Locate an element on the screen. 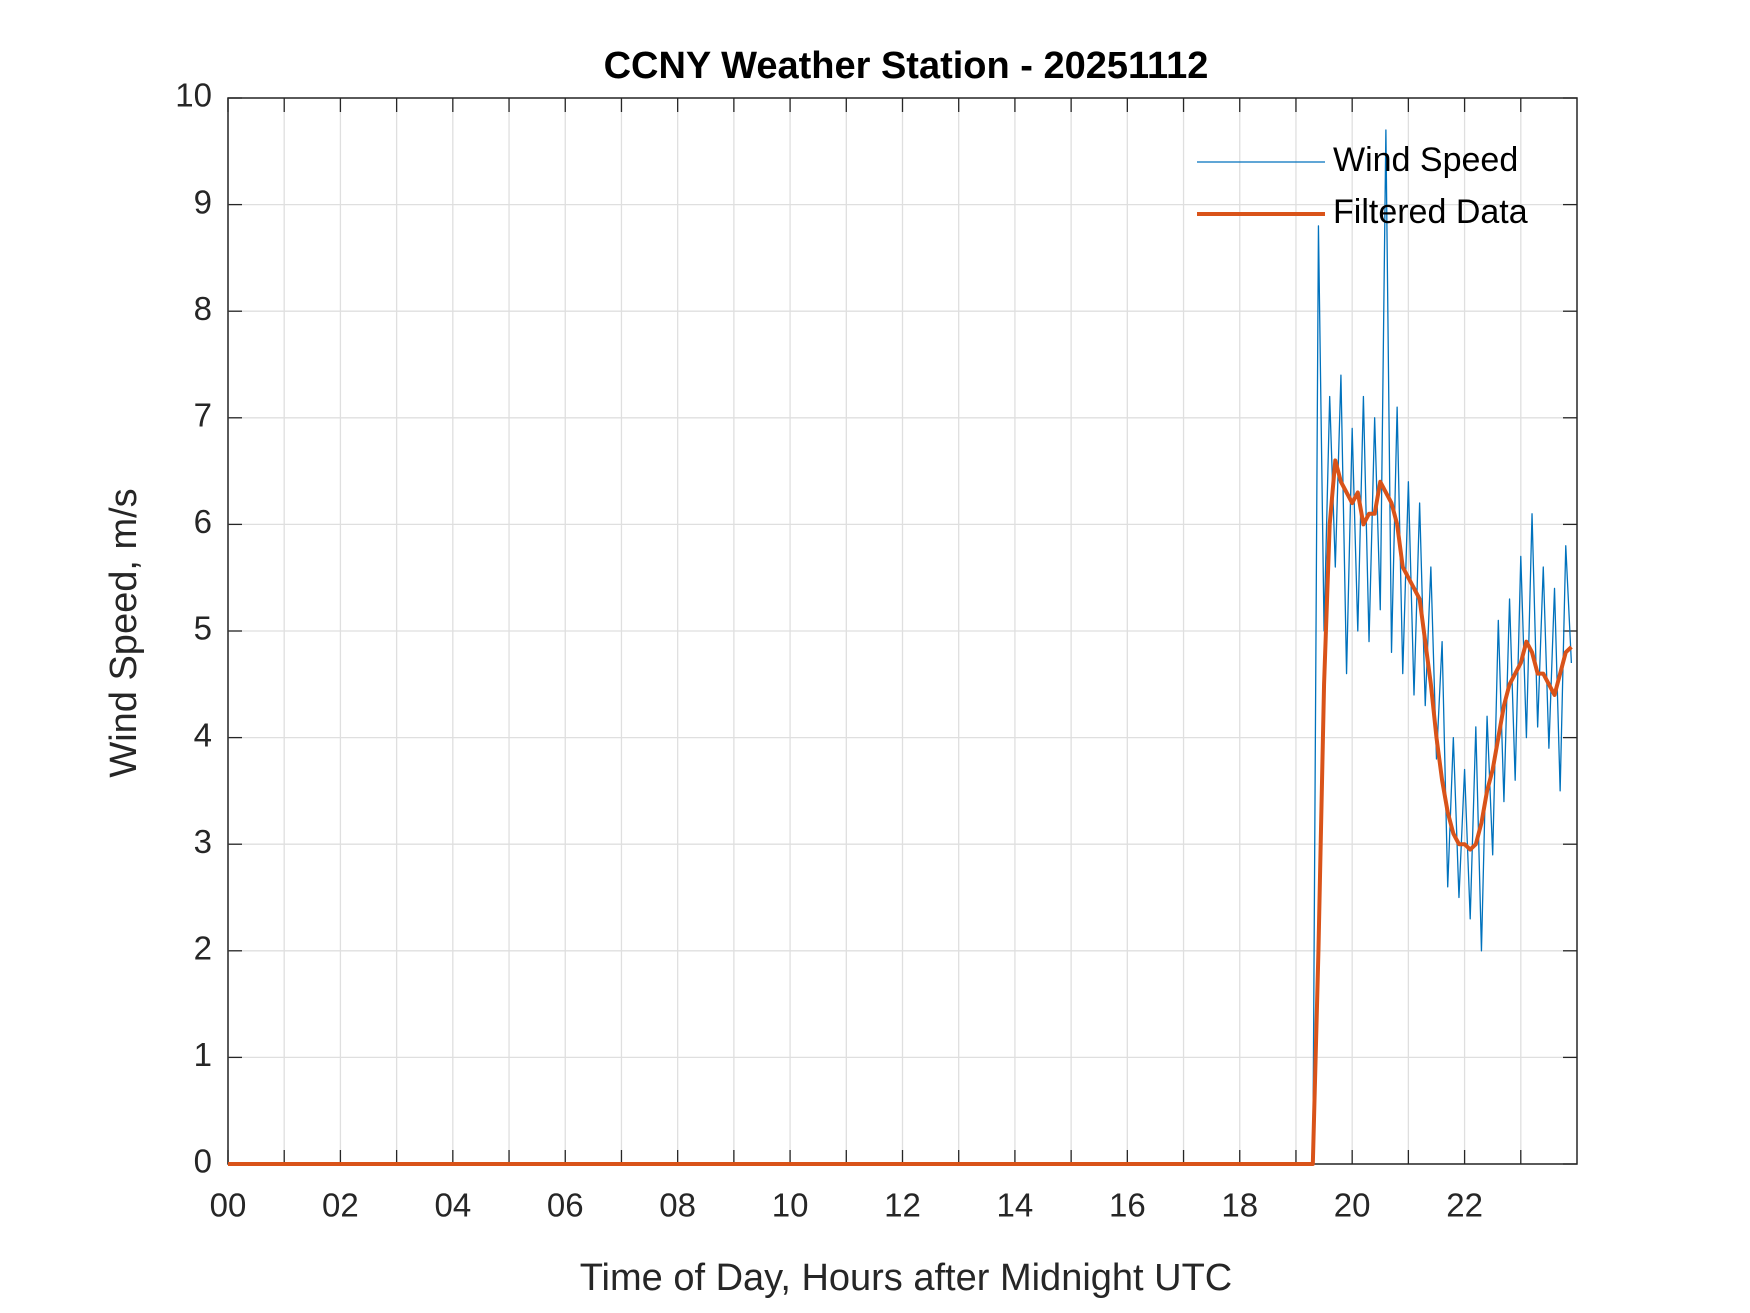 The width and height of the screenshot is (1750, 1313). x-tick-label: 06 is located at coordinates (565, 1205).